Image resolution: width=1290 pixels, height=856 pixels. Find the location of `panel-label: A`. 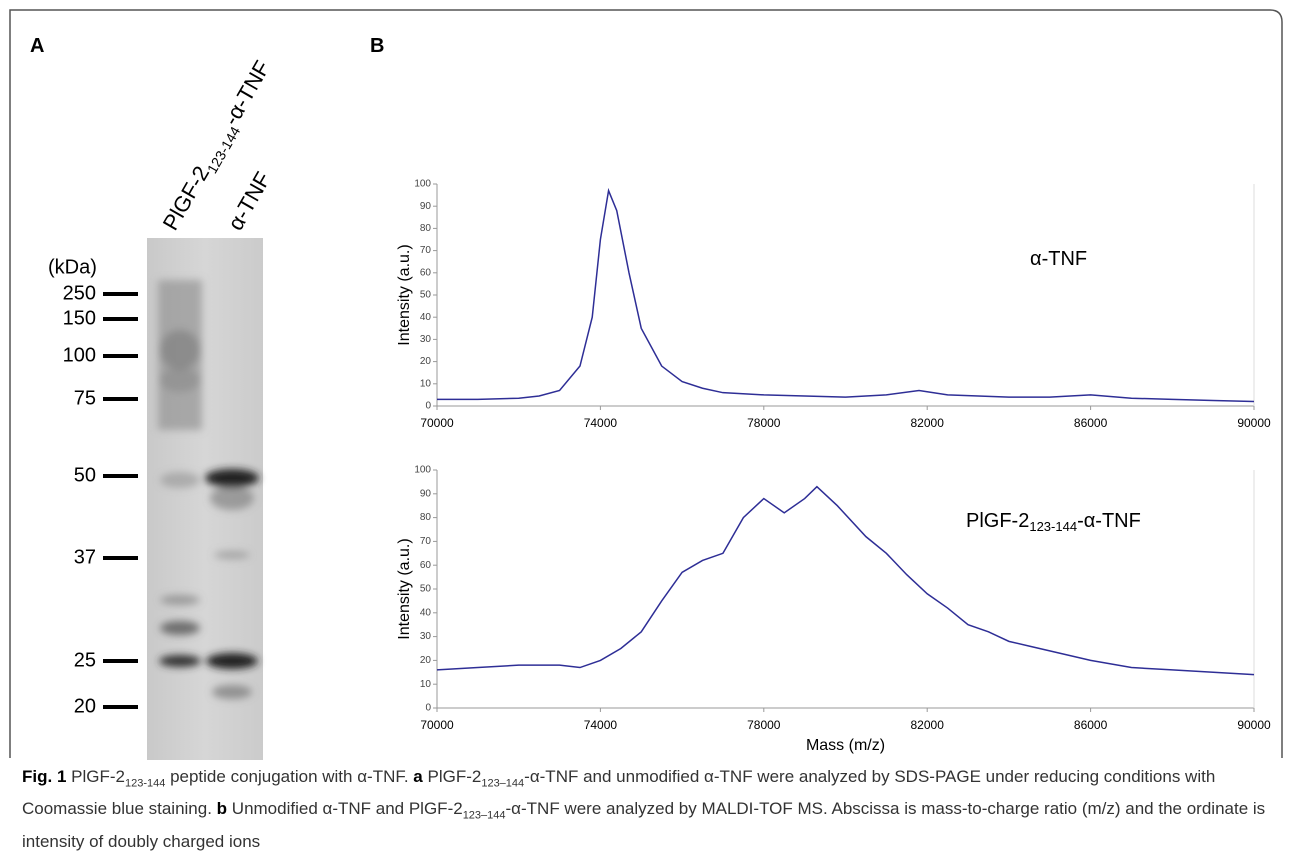

panel-label: A is located at coordinates (37, 46).